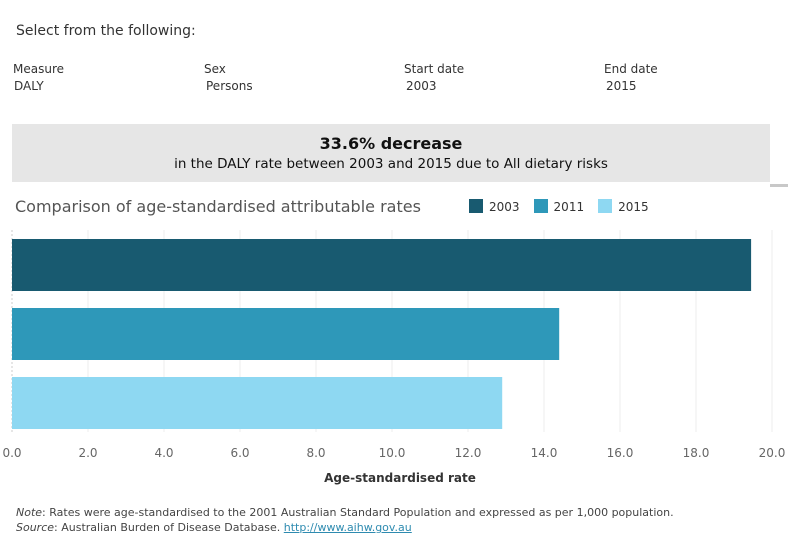  I want to click on legend: 2003 2011 2015, so click(559, 206).